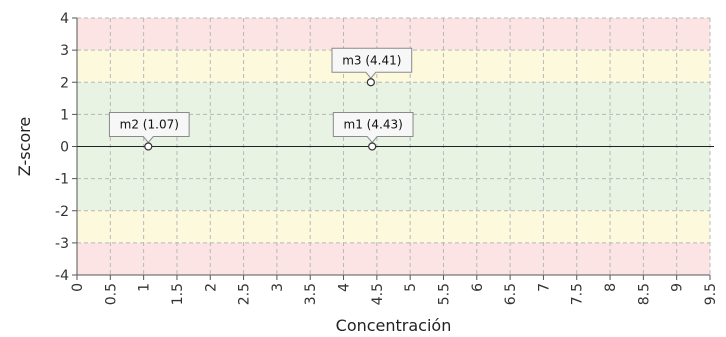 Image resolution: width=726 pixels, height=337 pixels. What do you see at coordinates (394, 290) in the screenshot?
I see `x-tick-labels: 0 0.5 1 1.5 2 2.5 3 3.5 4 4.5 5 5.5 6 6.5 7 7.5 8 8.5 9 9.5` at bounding box center [394, 290].